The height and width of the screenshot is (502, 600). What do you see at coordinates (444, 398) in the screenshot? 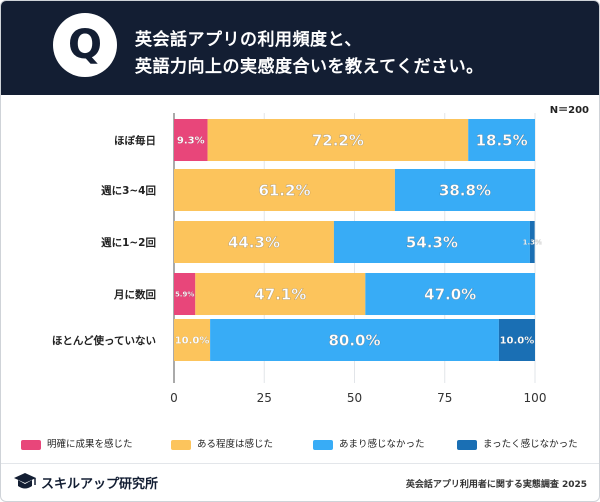
I see `x-tick-label-3: 75` at bounding box center [444, 398].